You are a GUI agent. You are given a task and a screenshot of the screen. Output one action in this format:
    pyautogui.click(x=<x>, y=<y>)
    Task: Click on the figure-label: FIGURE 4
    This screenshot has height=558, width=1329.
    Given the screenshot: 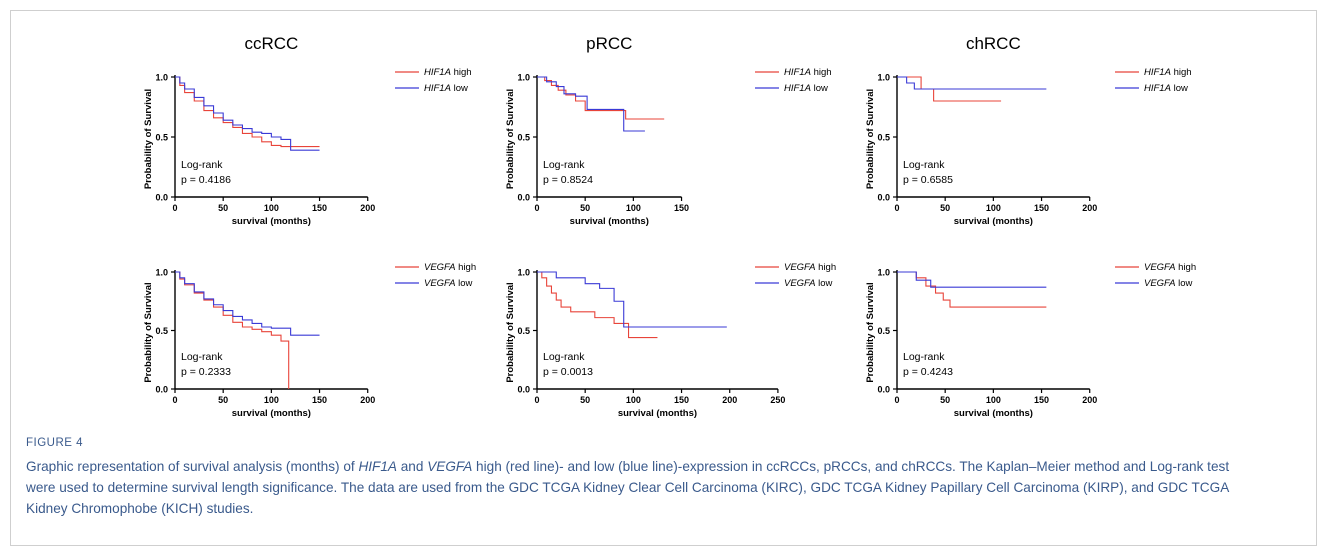 What is the action you would take?
    pyautogui.click(x=55, y=443)
    